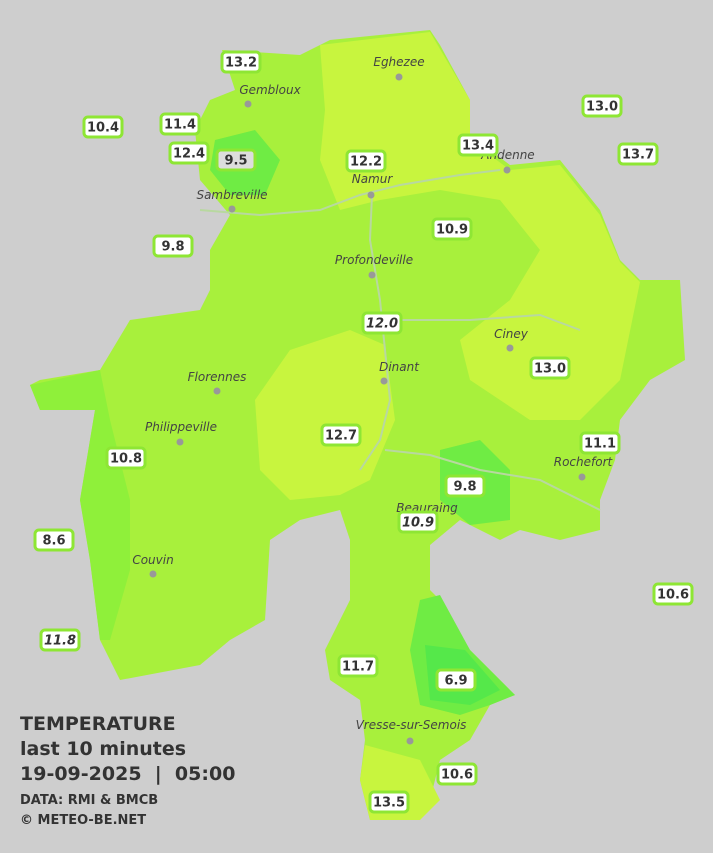  I want to click on city-label: Couvin, so click(152, 560).